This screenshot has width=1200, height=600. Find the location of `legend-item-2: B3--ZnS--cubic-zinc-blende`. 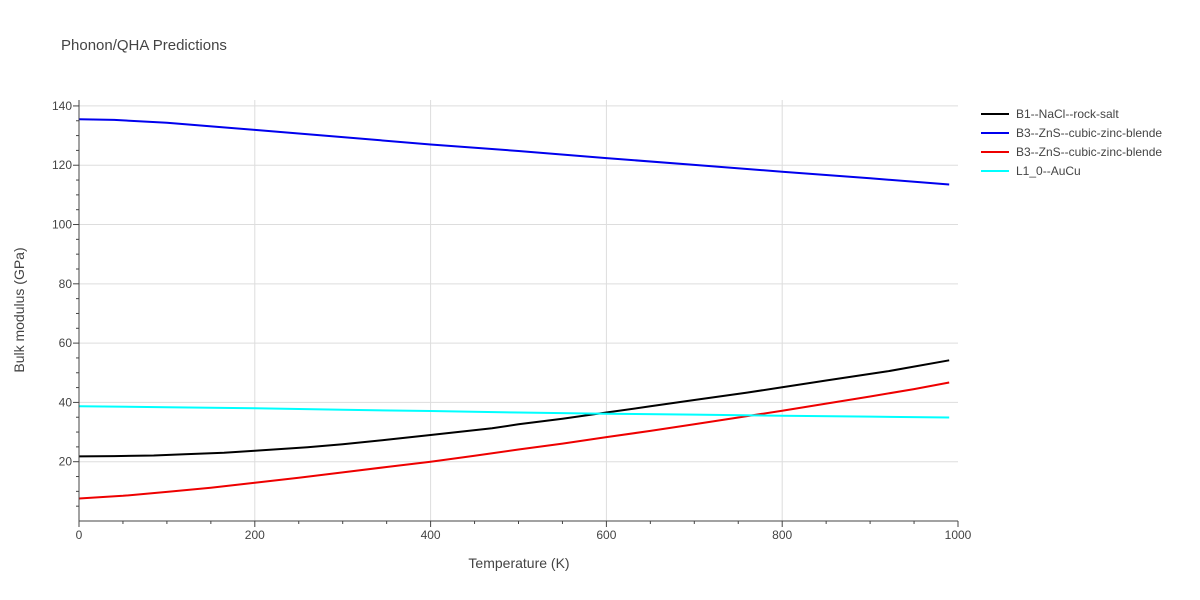

legend-item-2: B3--ZnS--cubic-zinc-blende is located at coordinates (1071, 133).